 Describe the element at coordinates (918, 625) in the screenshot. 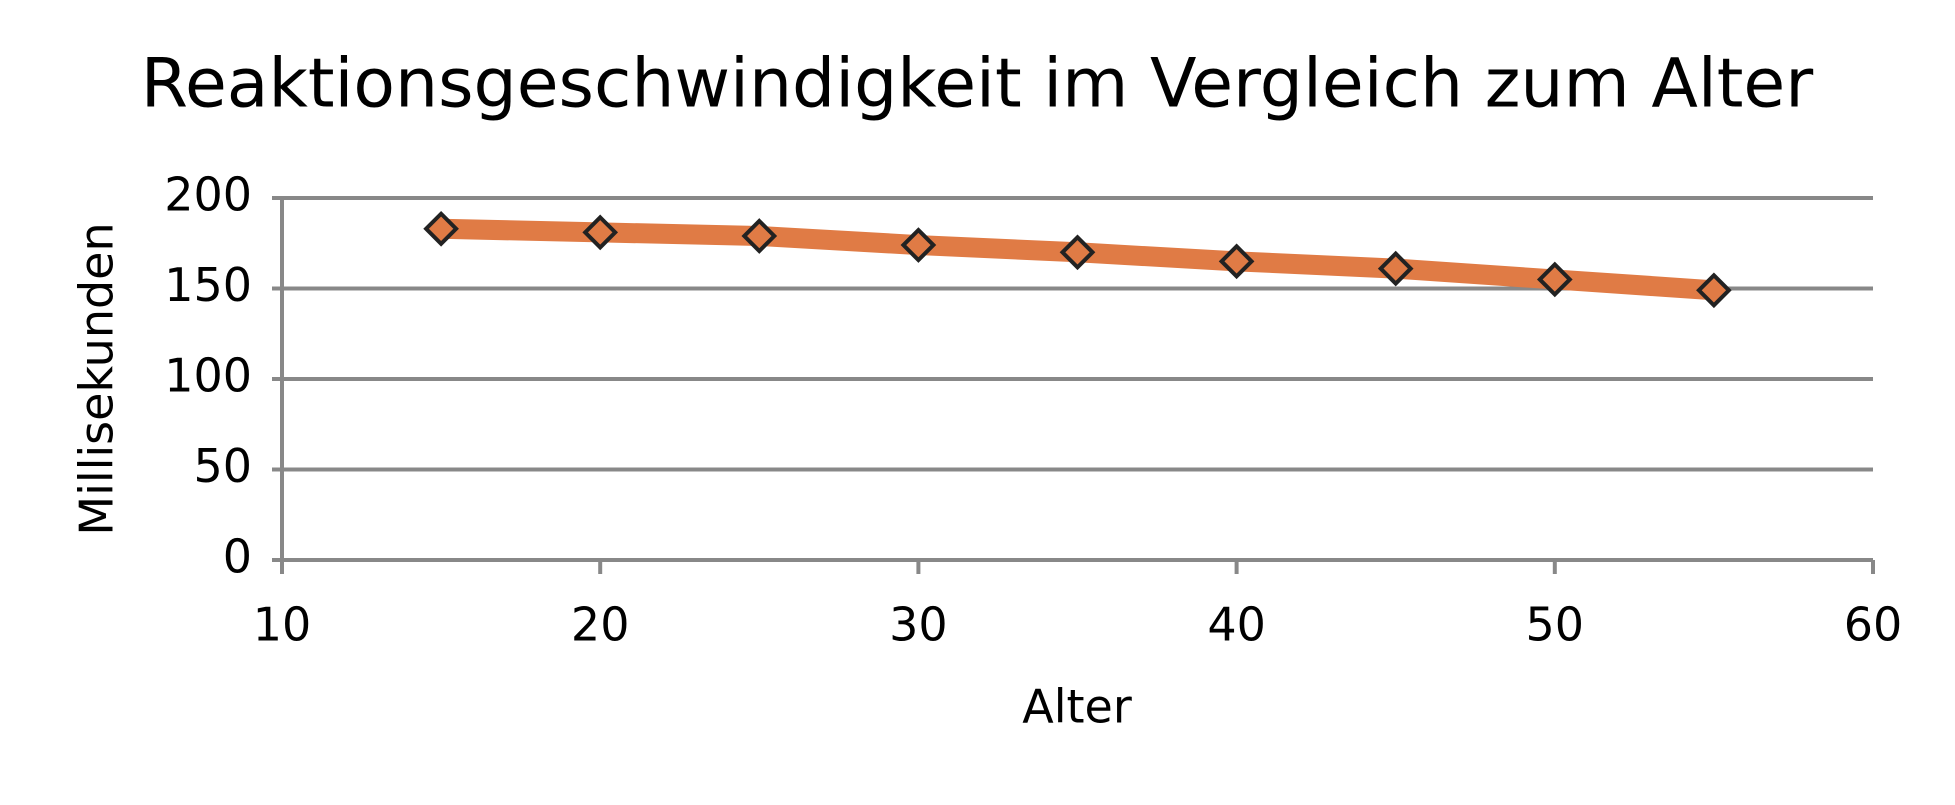

I see `x-tick-label: 30` at that location.